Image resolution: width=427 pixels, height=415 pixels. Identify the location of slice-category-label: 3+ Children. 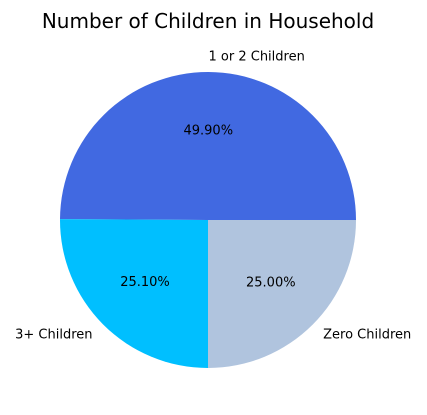
(53, 334).